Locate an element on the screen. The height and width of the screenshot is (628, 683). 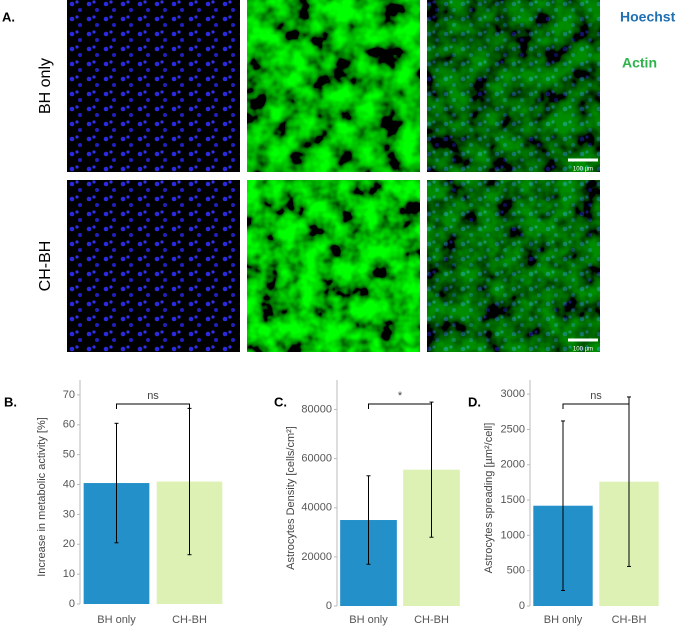
y-tick-label: 50 is located at coordinates (69, 455).